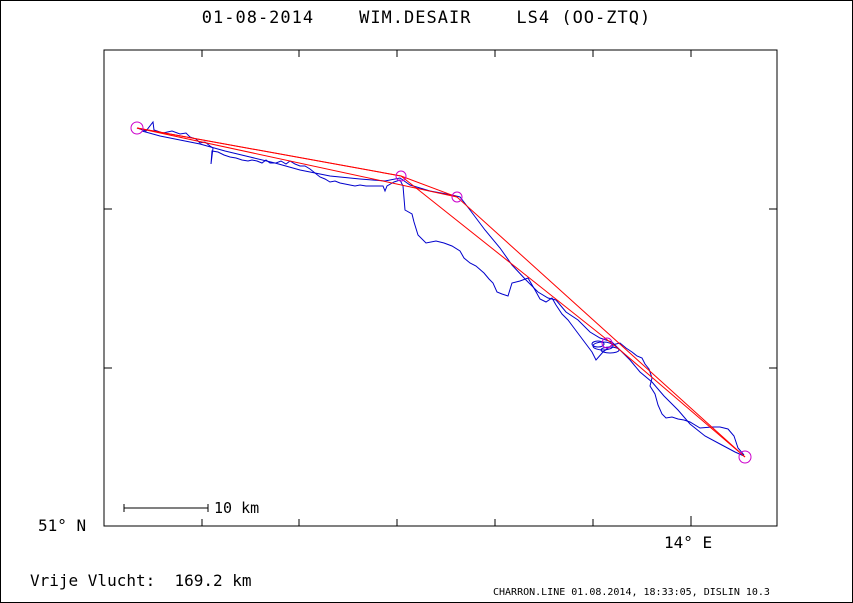 The width and height of the screenshot is (853, 603). What do you see at coordinates (584, 18) in the screenshot?
I see `glider-id: LS4 (OO-ZTQ)` at bounding box center [584, 18].